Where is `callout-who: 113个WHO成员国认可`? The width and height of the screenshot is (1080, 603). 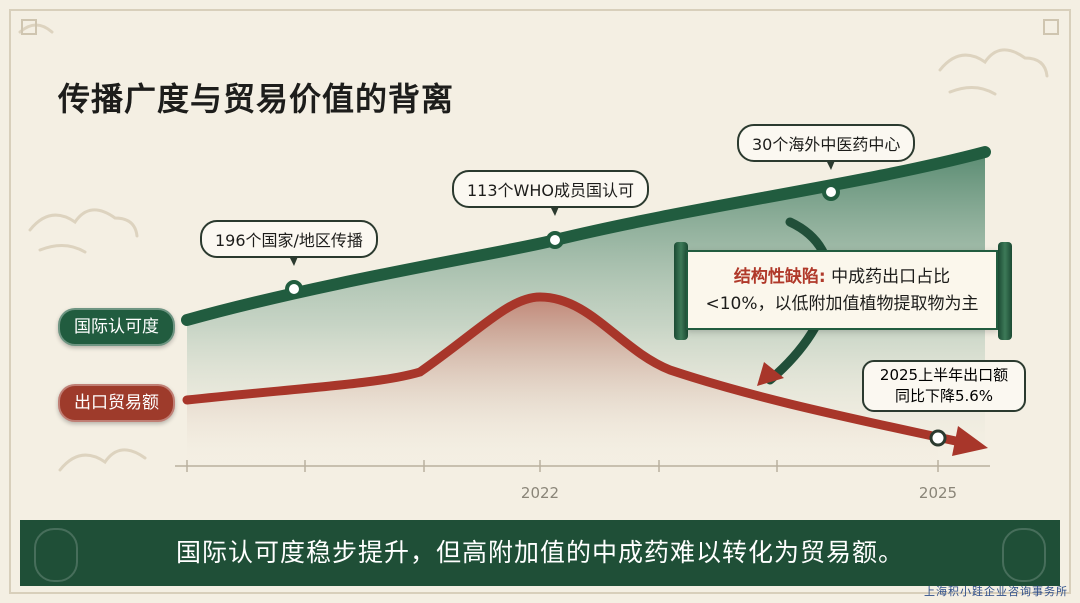 callout-who: 113个WHO成员国认可 is located at coordinates (550, 189).